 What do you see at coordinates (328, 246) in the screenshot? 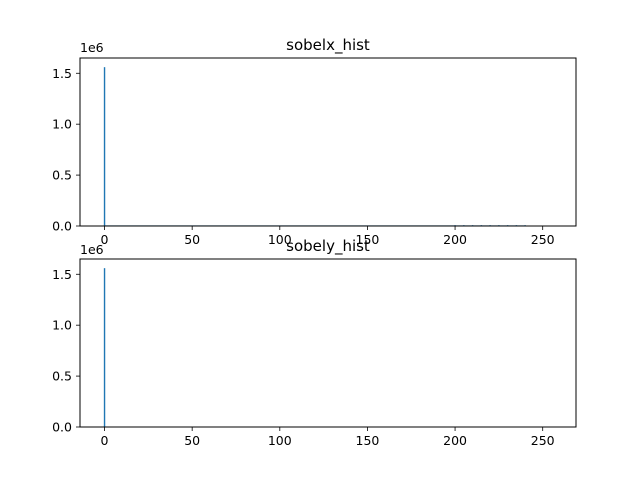
I see `chart-title: sobely_hist` at bounding box center [328, 246].